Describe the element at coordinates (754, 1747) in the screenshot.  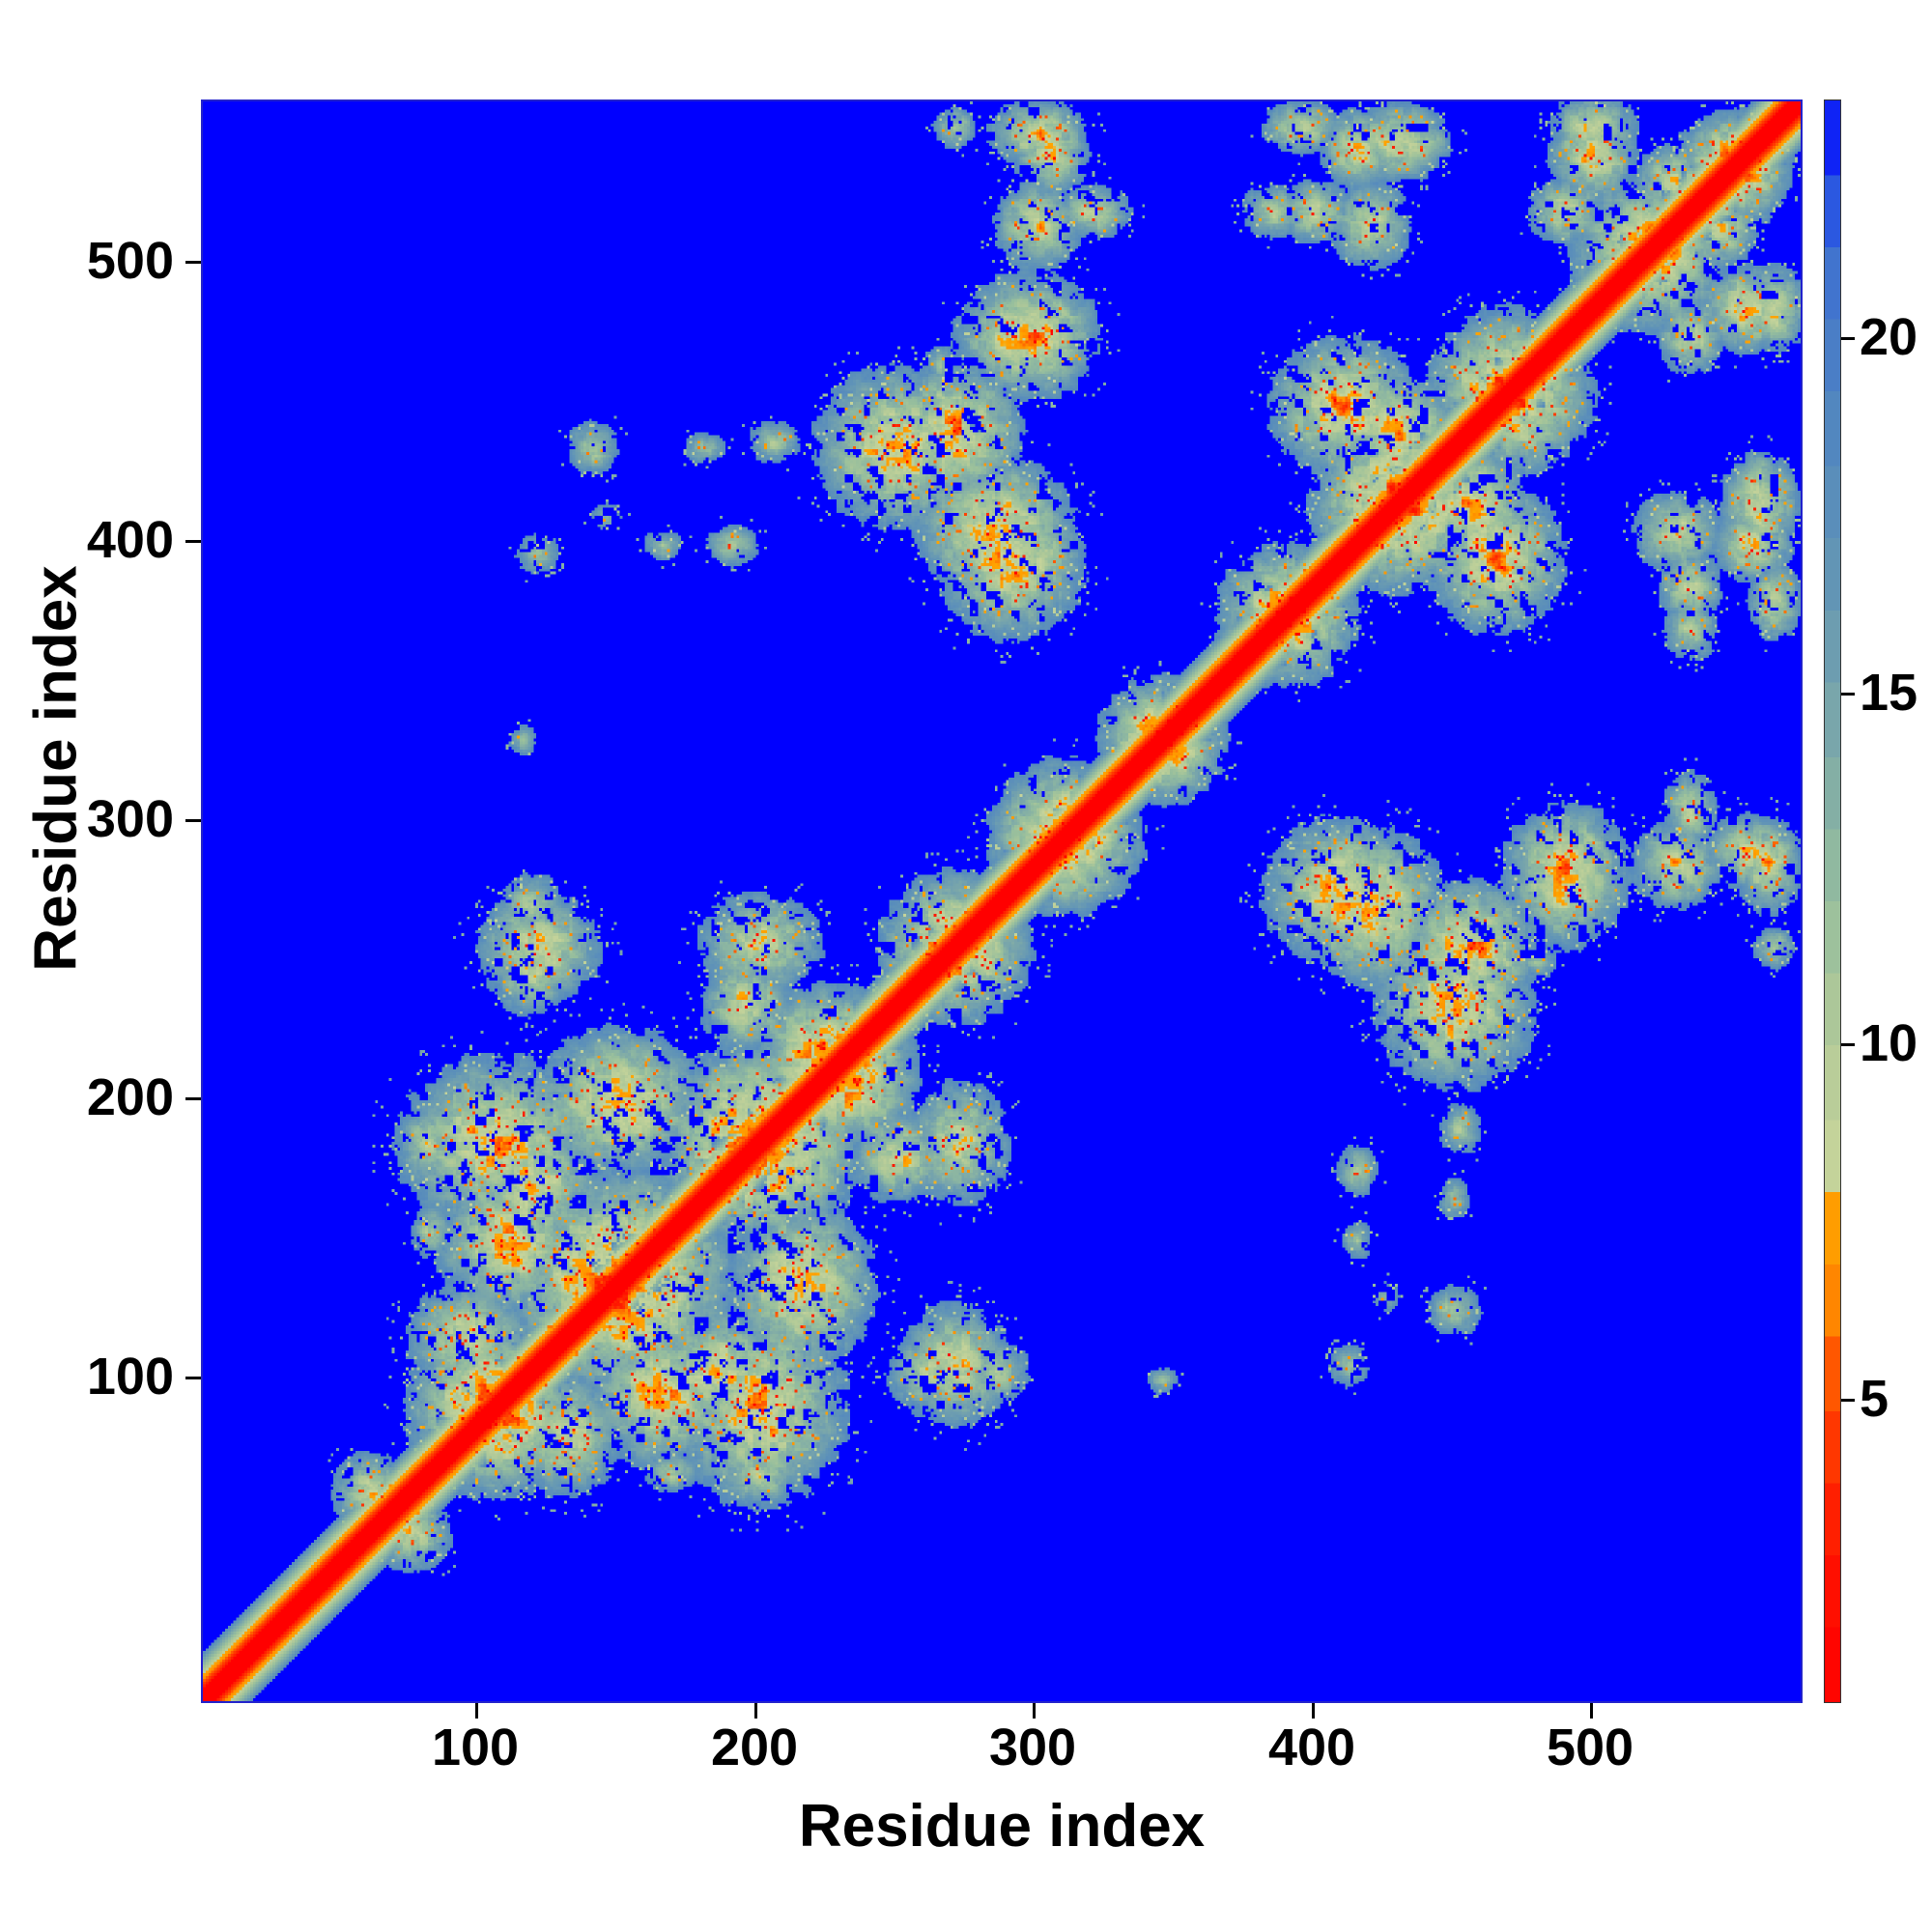
I see `x-tick-label-200: 200` at that location.